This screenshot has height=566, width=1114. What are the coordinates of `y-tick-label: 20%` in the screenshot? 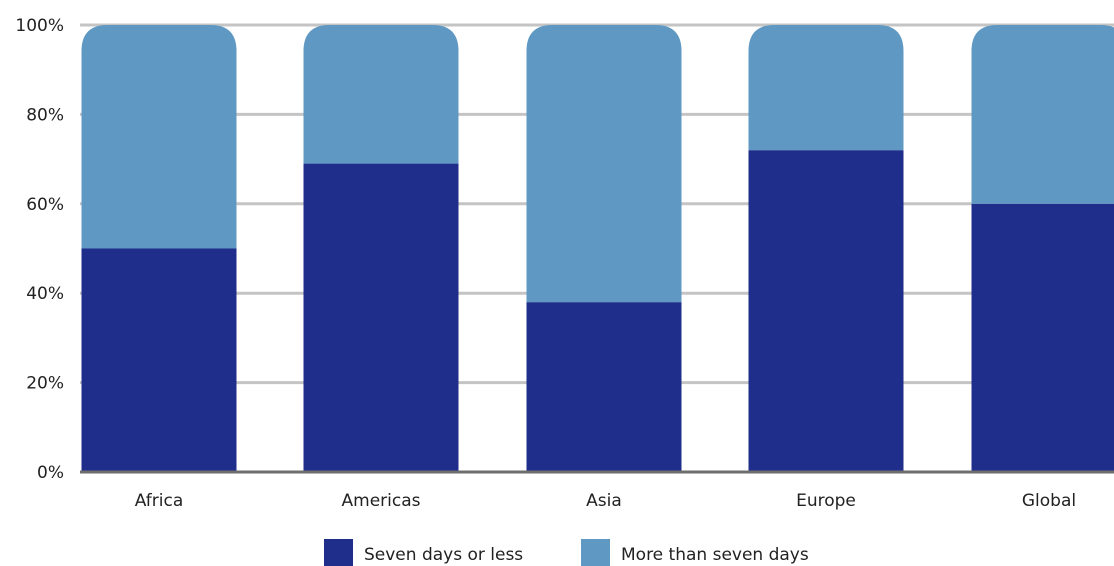 It's located at (45, 384).